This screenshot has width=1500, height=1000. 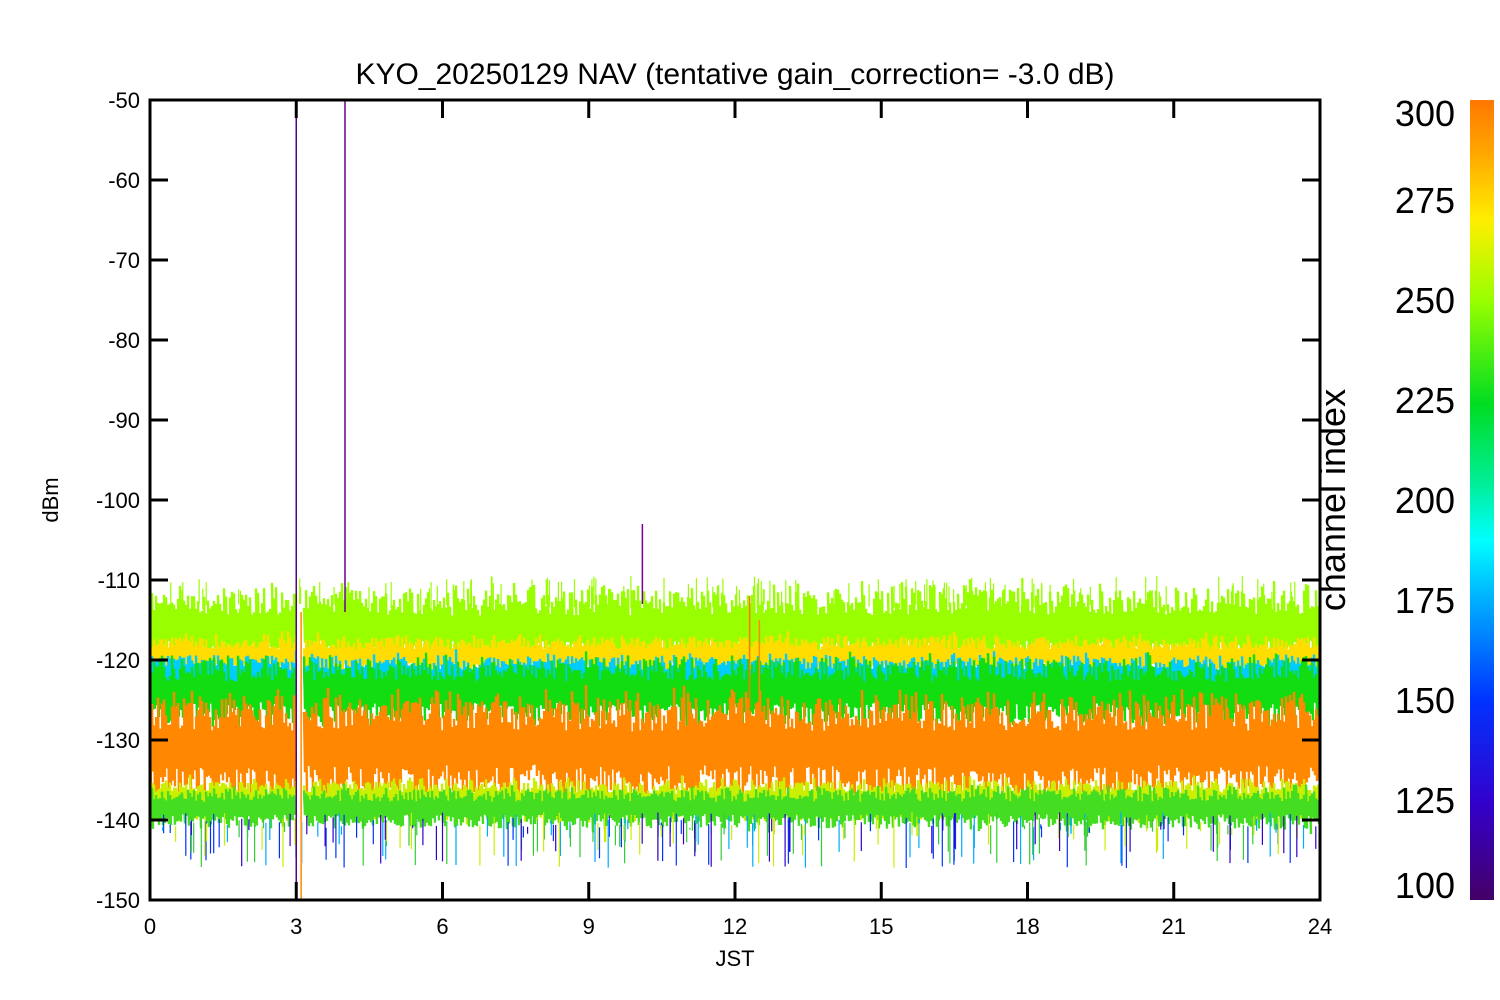 What do you see at coordinates (118, 820) in the screenshot?
I see `y-tick-label: -140` at bounding box center [118, 820].